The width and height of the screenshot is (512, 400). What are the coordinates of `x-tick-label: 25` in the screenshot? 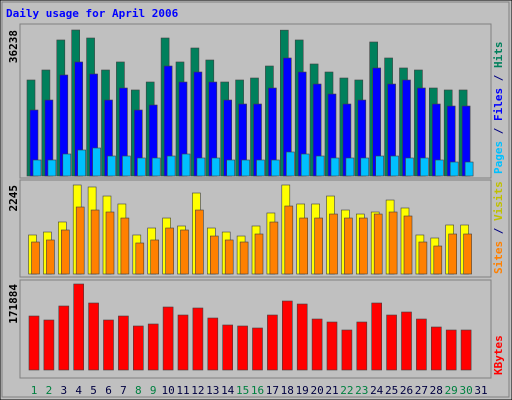 It's located at (391, 390).